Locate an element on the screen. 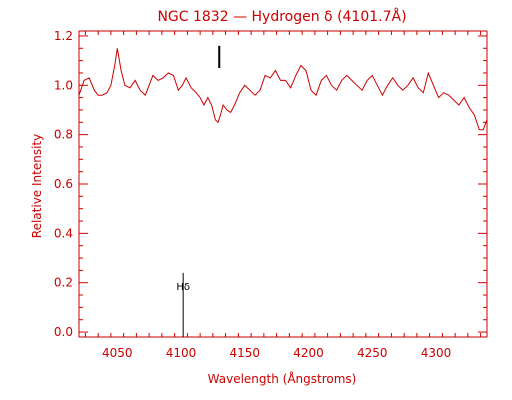  chart-title: NGC 1832 — Hydrogen δ (4101.7Å) is located at coordinates (281, 16).